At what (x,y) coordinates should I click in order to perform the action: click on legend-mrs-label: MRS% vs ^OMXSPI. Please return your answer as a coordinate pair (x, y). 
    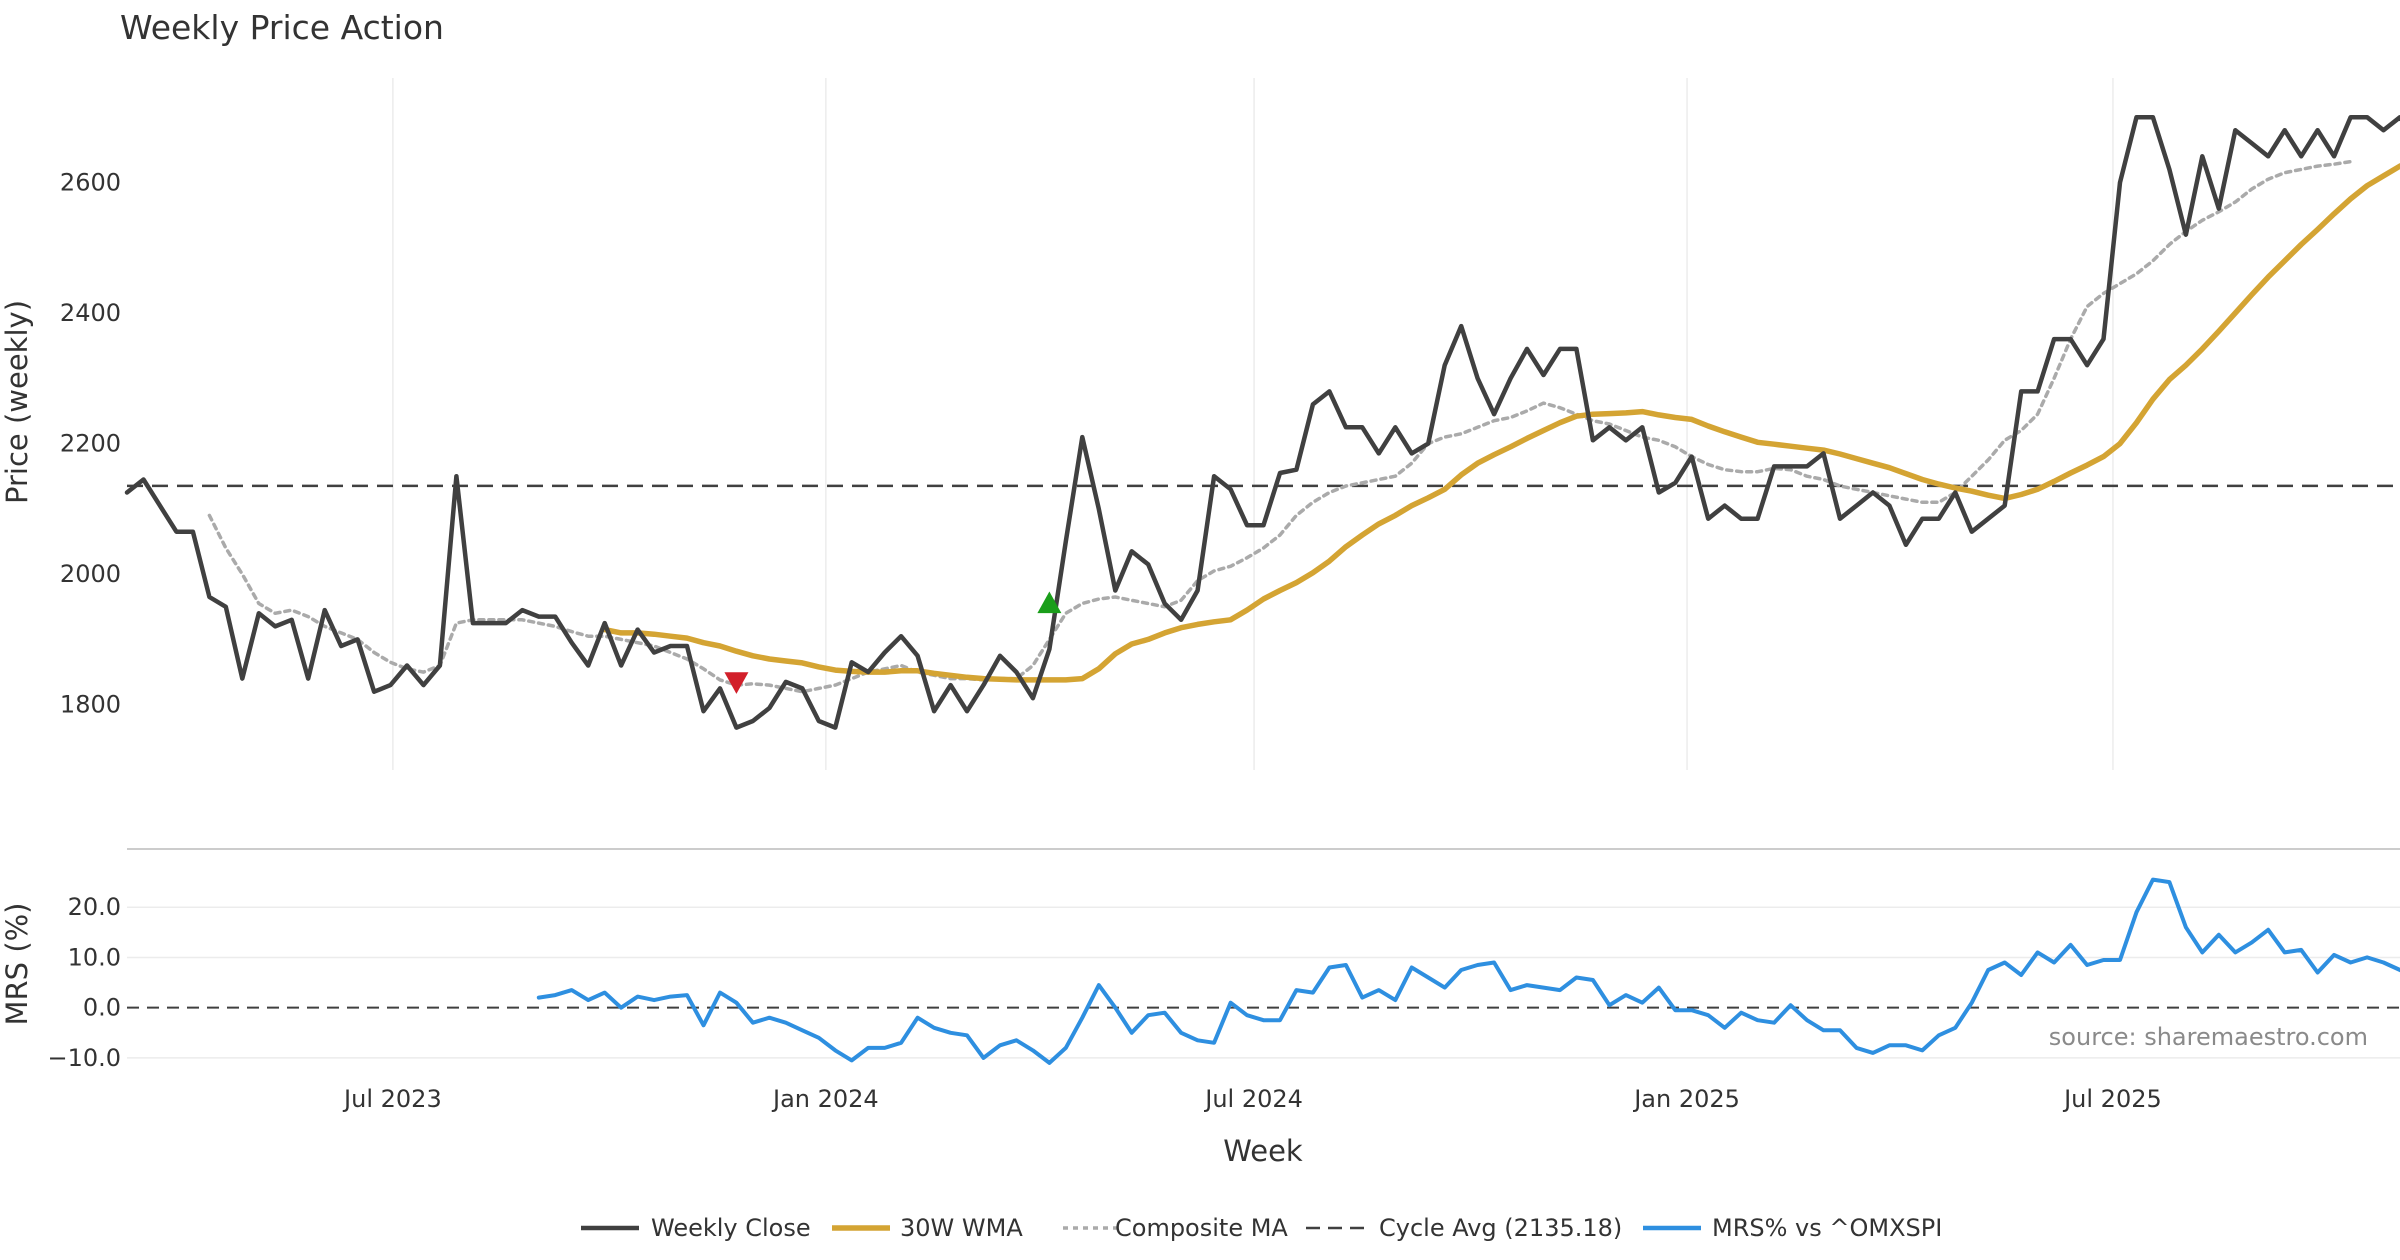
    Looking at the image, I should click on (1827, 1228).